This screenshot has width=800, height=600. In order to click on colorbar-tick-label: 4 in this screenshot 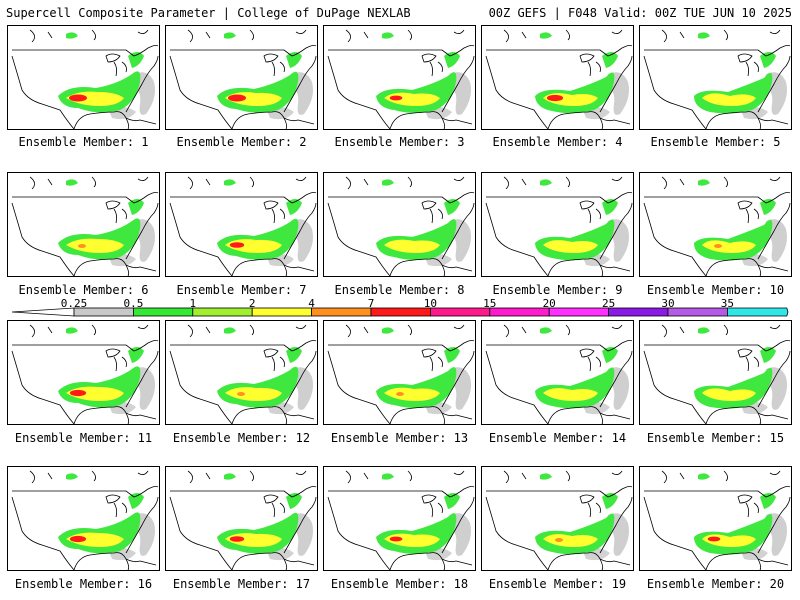, I will do `click(311, 303)`.